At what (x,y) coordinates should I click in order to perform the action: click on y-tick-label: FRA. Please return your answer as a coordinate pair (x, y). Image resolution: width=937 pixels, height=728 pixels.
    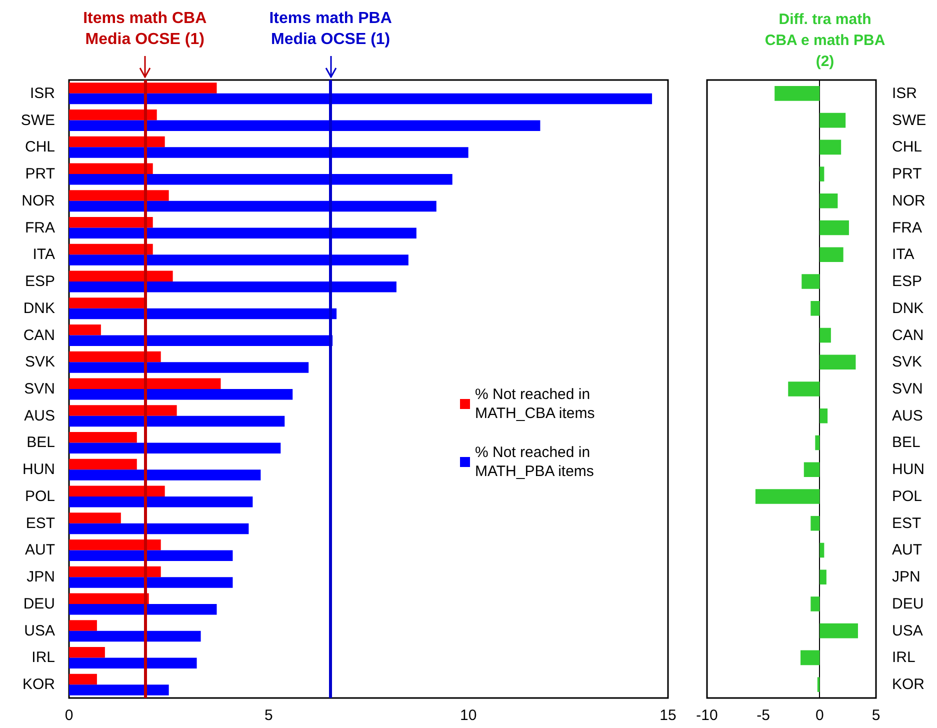
    Looking at the image, I should click on (907, 227).